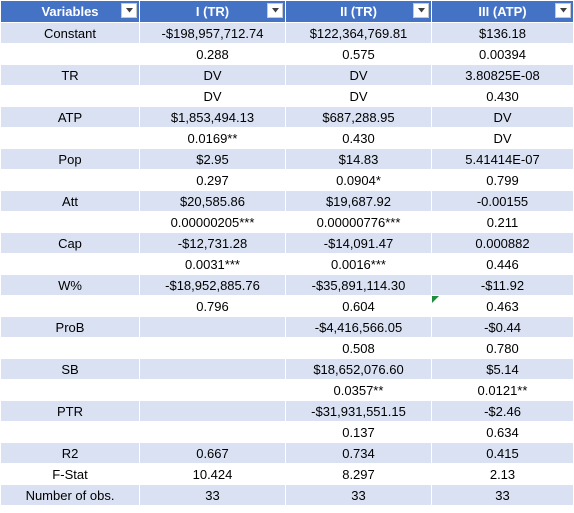 Image resolution: width=574 pixels, height=513 pixels. What do you see at coordinates (70, 75) in the screenshot?
I see `variable-label-cell: TR` at bounding box center [70, 75].